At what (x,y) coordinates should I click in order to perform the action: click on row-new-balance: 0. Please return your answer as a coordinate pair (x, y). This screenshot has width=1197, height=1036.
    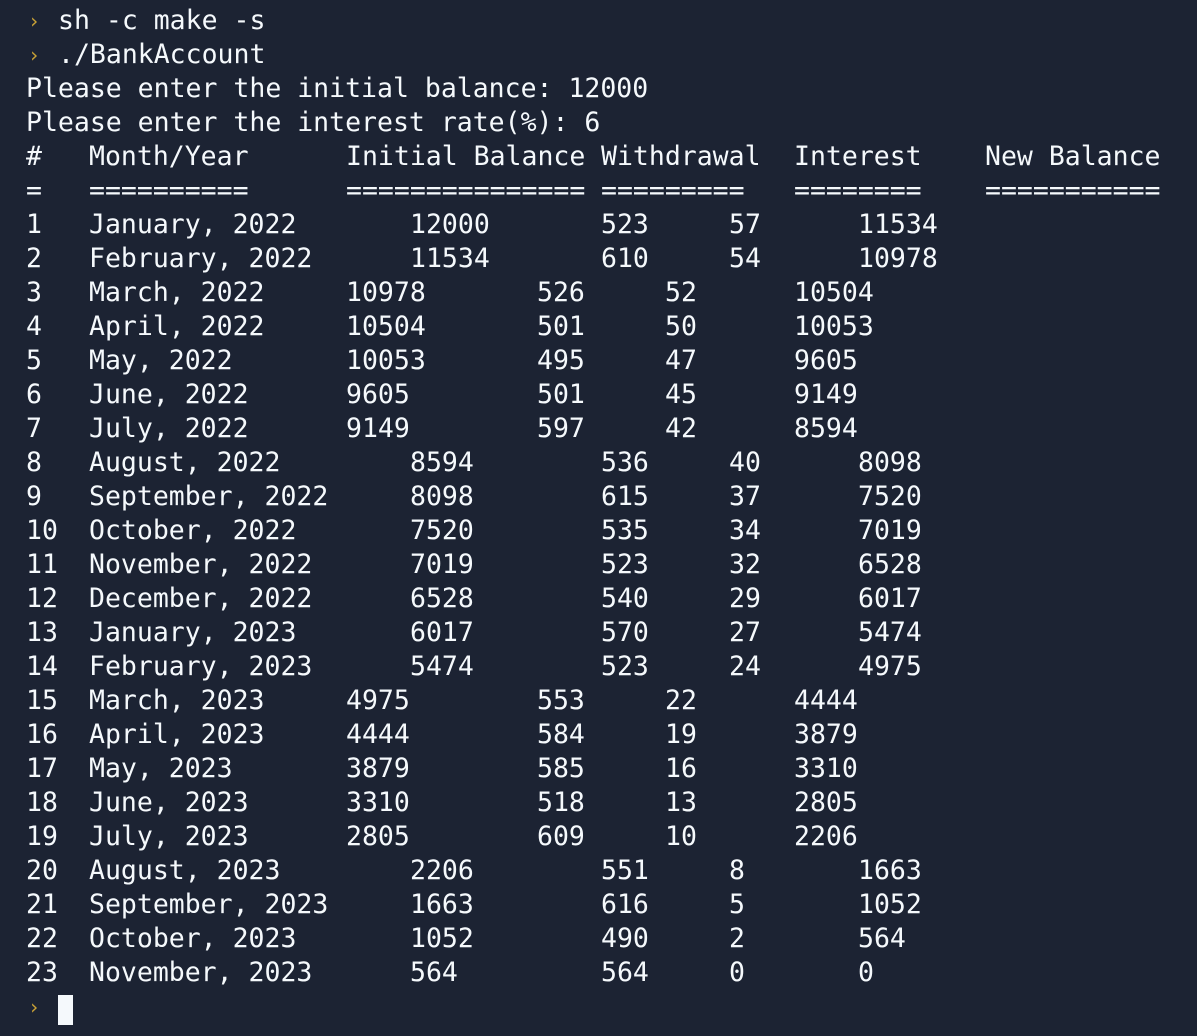
    Looking at the image, I should click on (866, 972).